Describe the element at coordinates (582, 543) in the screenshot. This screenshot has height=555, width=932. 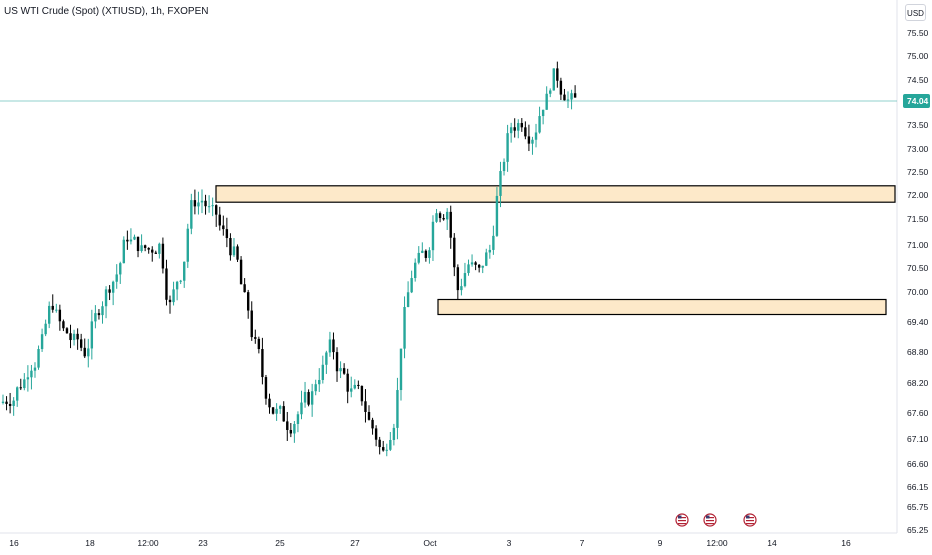
I see `time-tick-label: 7` at that location.